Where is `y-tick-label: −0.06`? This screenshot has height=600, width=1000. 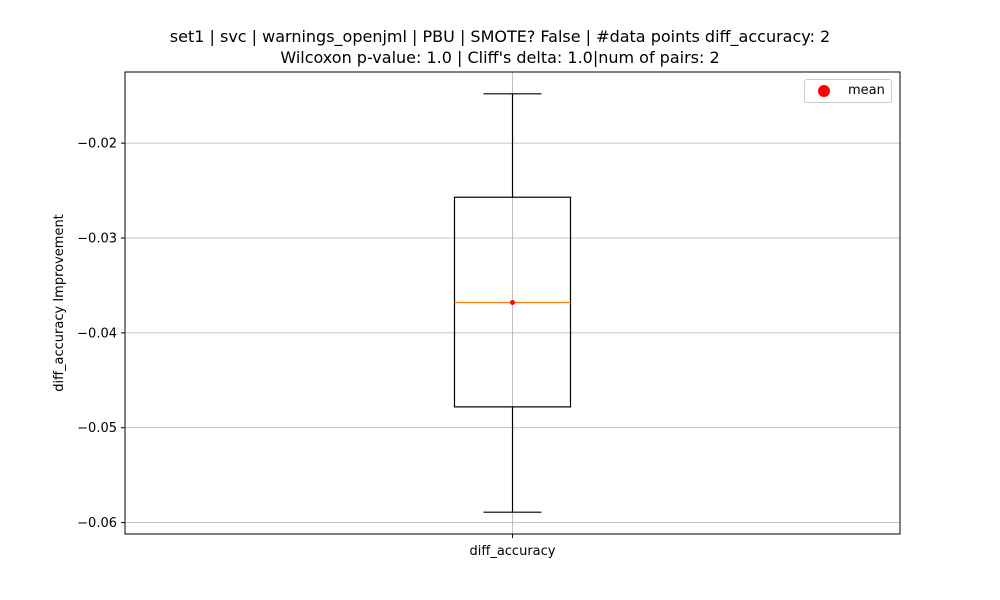 y-tick-label: −0.06 is located at coordinates (97, 523).